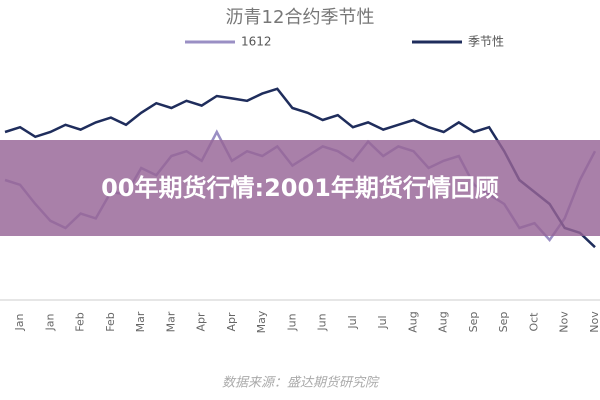  What do you see at coordinates (300, 17) in the screenshot?
I see `chart-title: 沥青12合约季节性` at bounding box center [300, 17].